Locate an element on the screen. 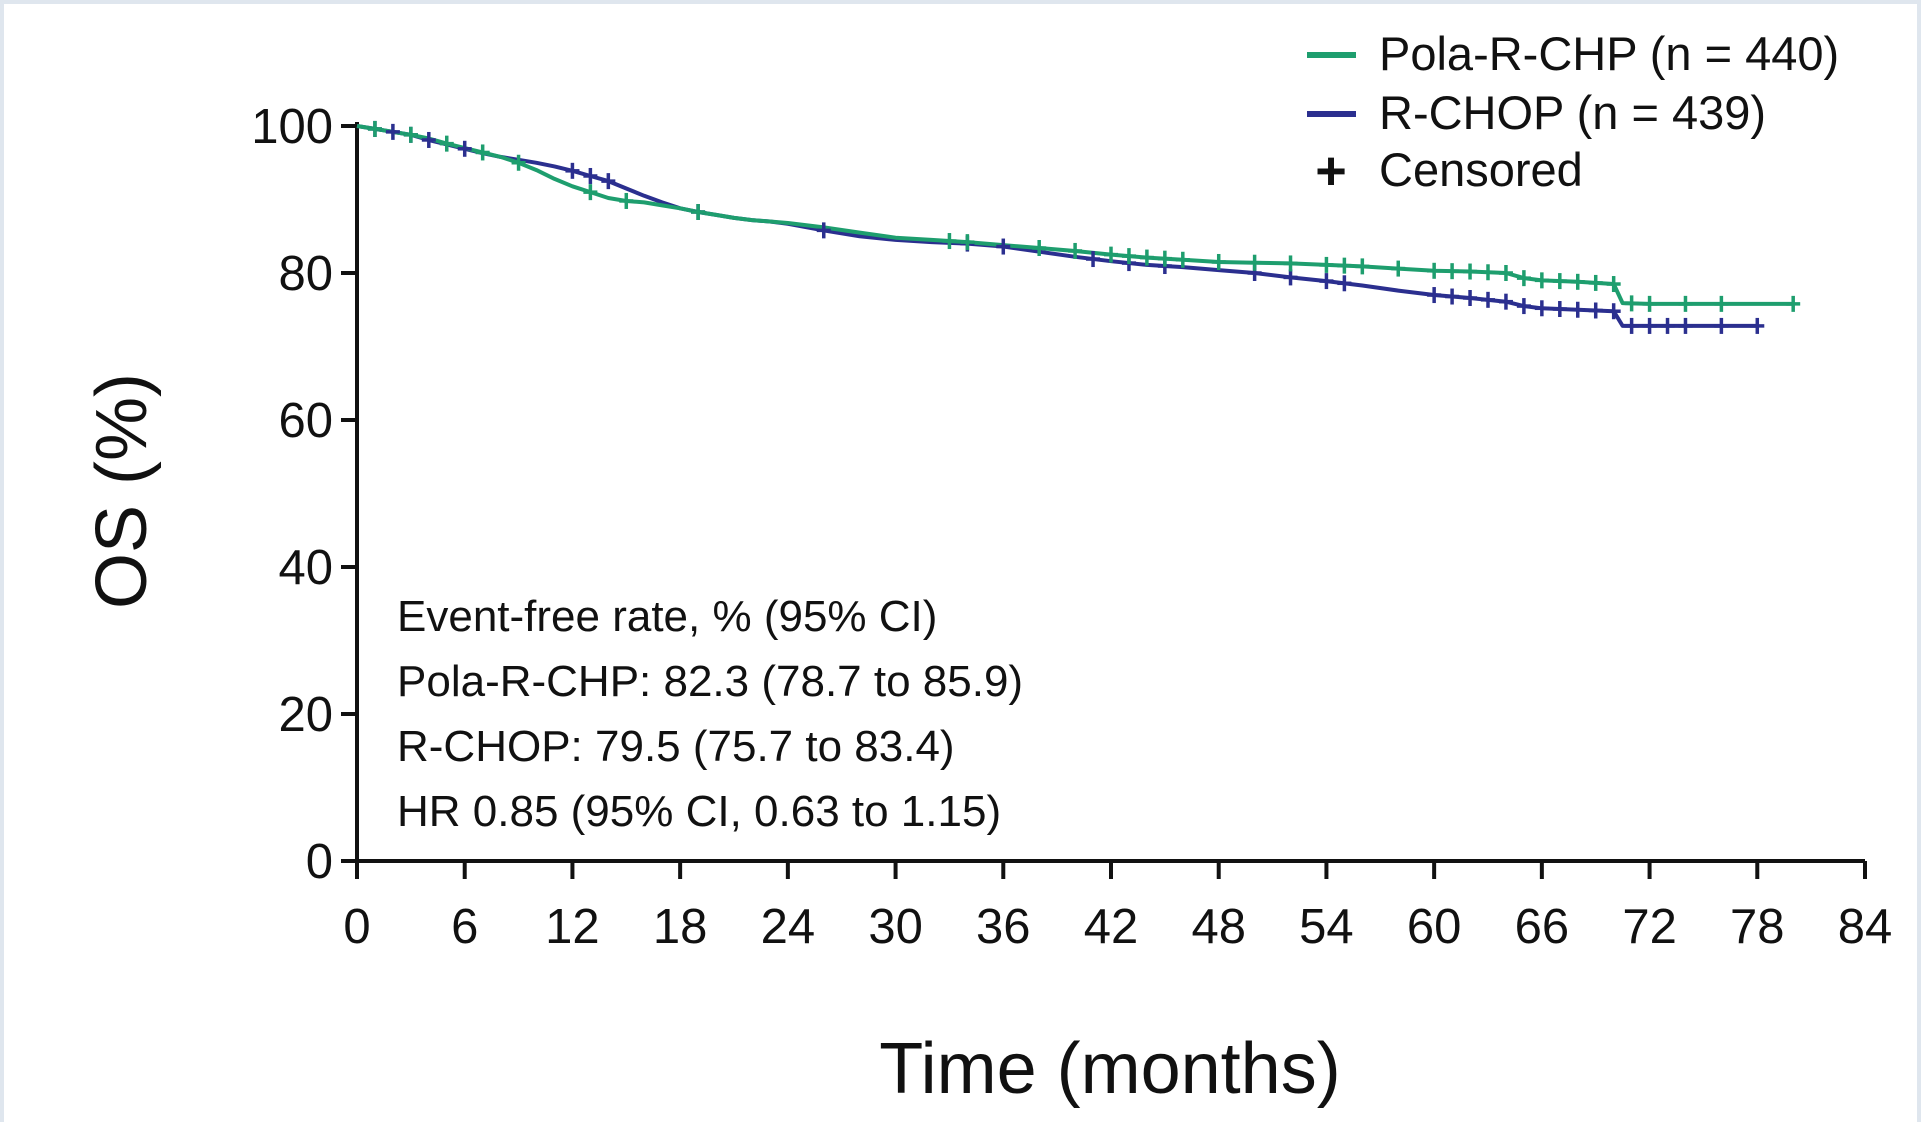  x-tick-label-48: 48 is located at coordinates (1218, 927).